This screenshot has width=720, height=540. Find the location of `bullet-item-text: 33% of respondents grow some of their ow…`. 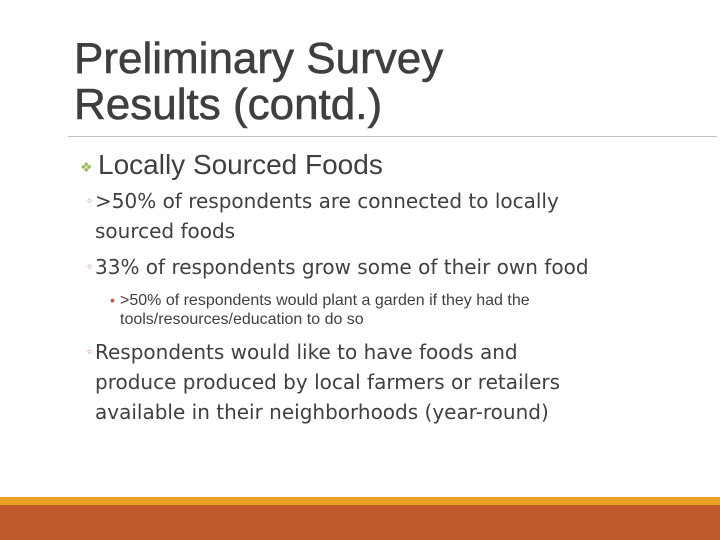

bullet-item-text: 33% of respondents grow some of their ow… is located at coordinates (342, 267).